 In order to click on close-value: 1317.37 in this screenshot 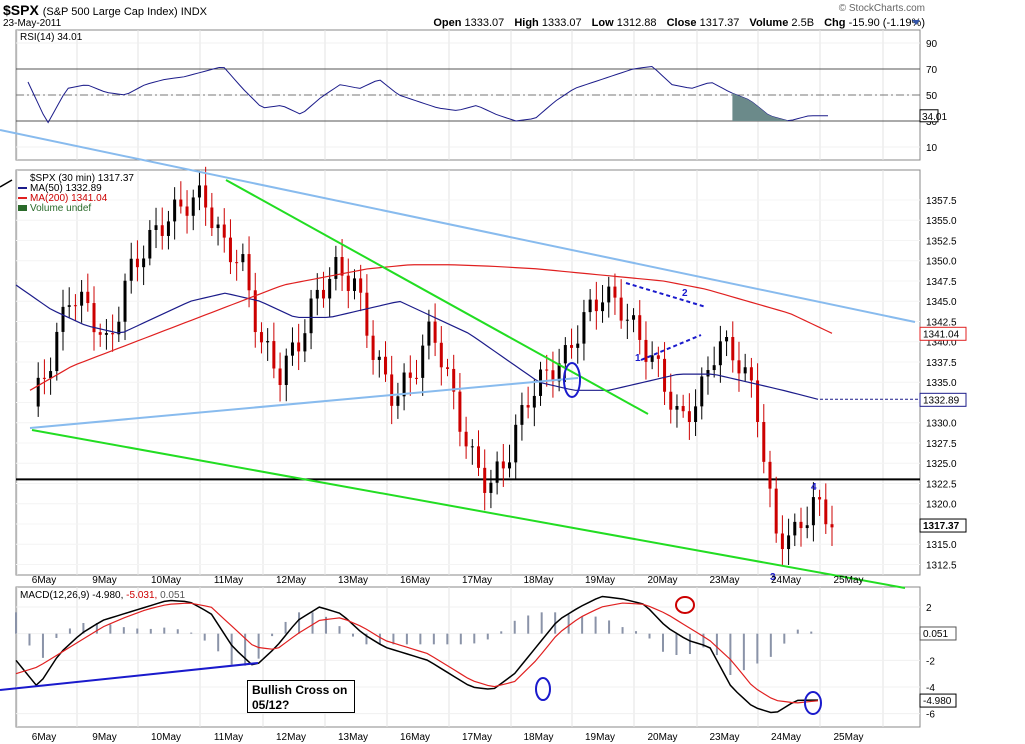, I will do `click(719, 23)`.